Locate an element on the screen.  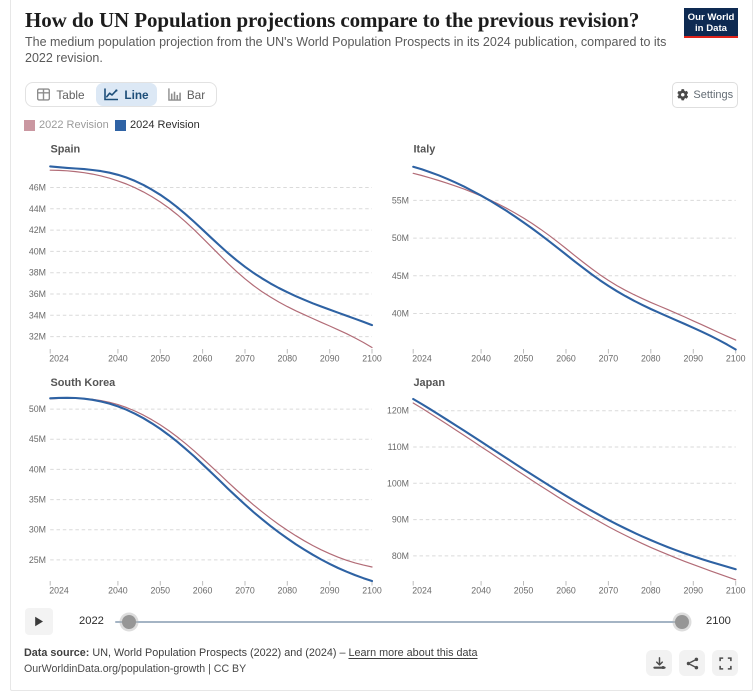
svg-text: 34M is located at coordinates (37, 315).